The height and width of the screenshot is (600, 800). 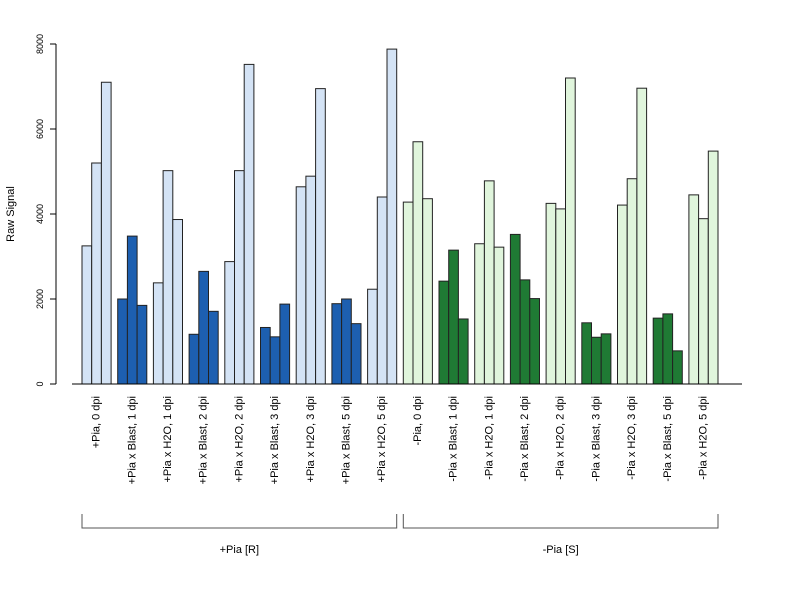 What do you see at coordinates (561, 438) in the screenshot?
I see `category-label: -Pia x H2O, 2 dpi` at bounding box center [561, 438].